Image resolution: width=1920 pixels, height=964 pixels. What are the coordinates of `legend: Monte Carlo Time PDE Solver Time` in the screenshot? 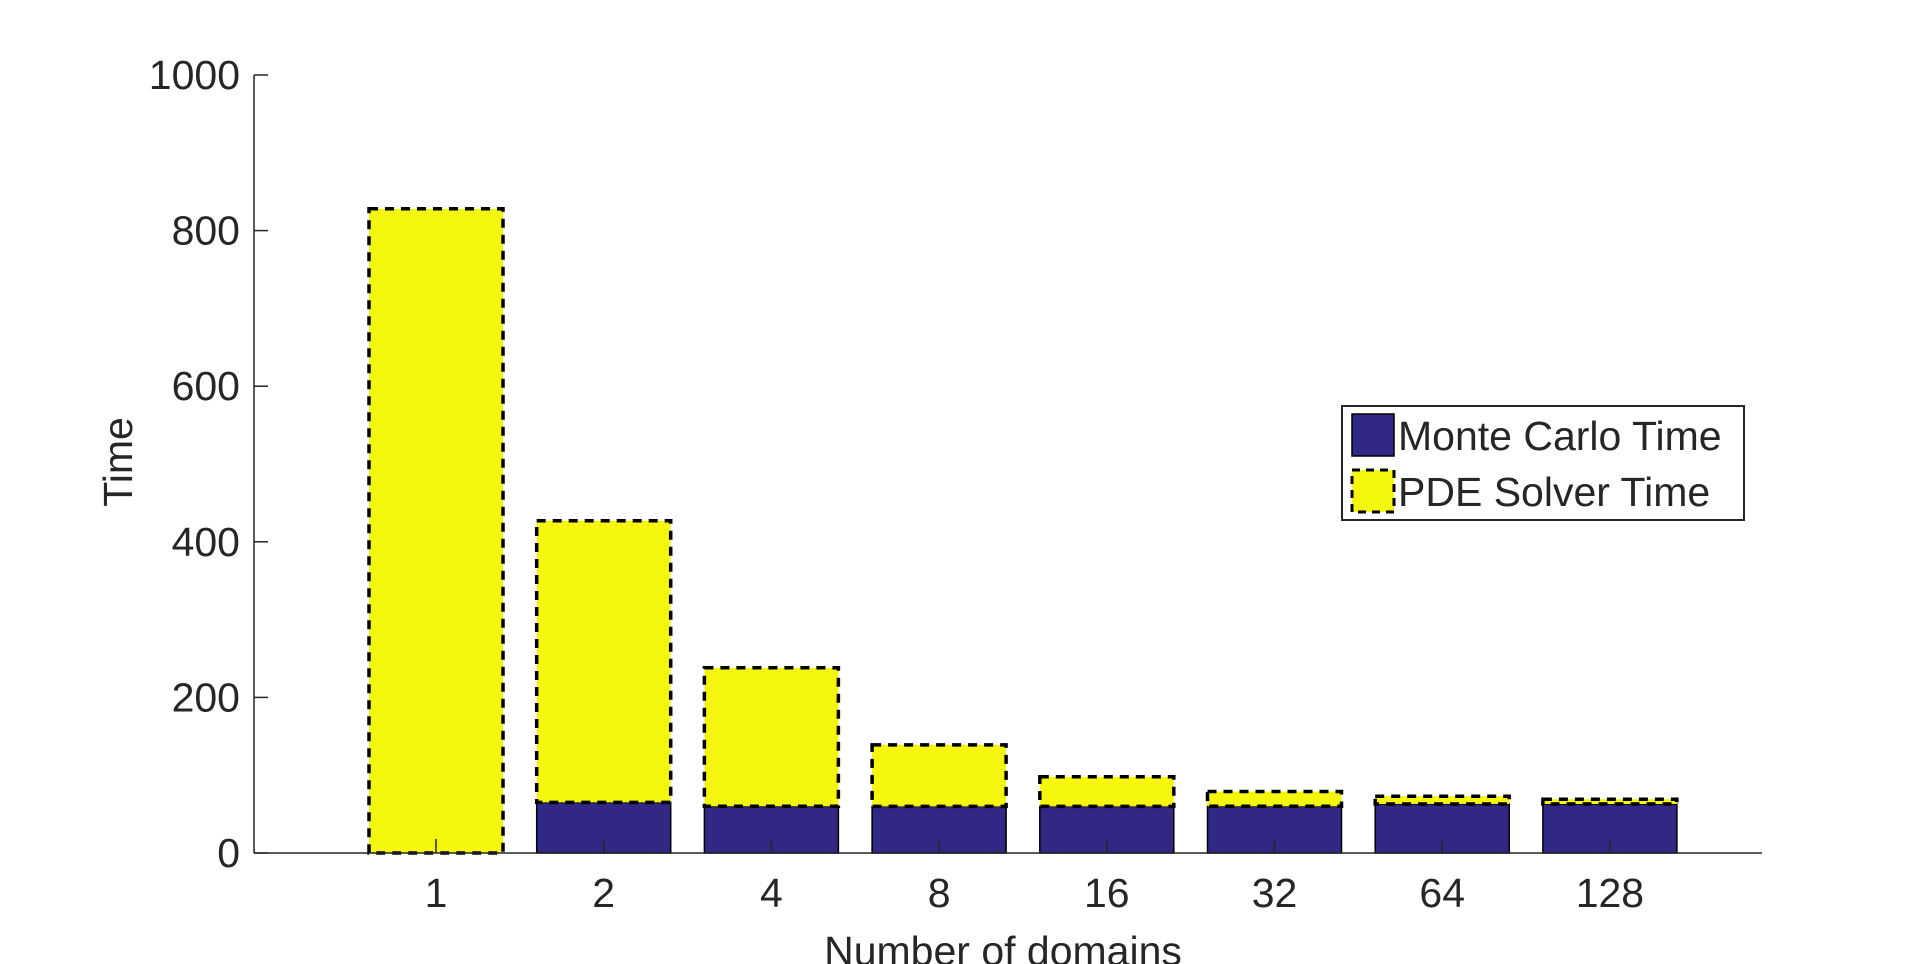 It's located at (1543, 463).